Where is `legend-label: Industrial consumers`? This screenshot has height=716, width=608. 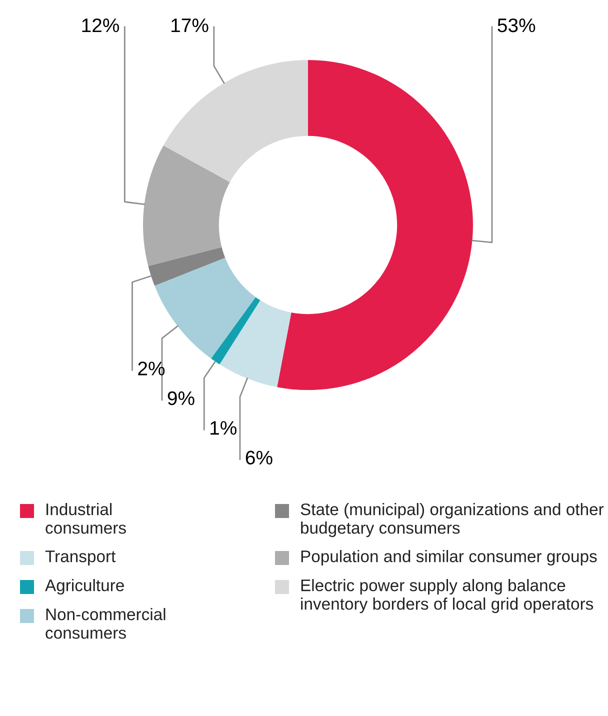 legend-label: Industrial consumers is located at coordinates (86, 518).